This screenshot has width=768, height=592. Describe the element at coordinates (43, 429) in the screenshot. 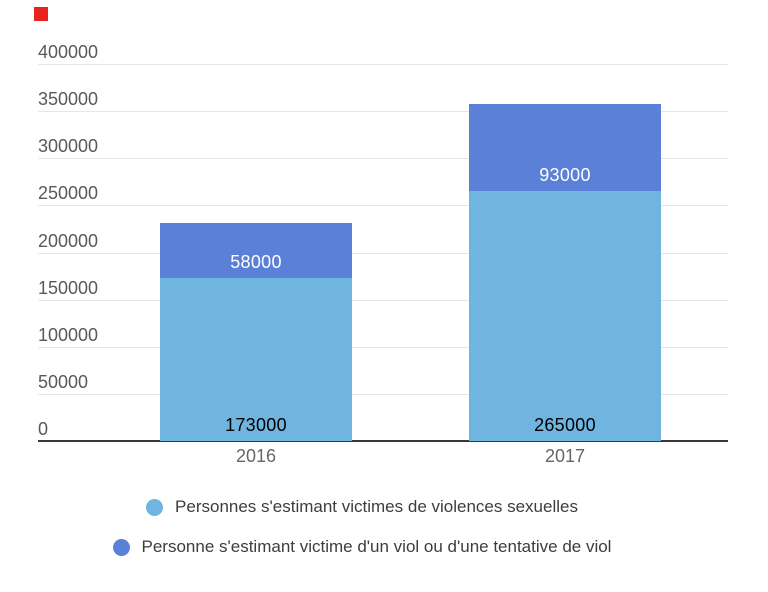

I see `y-axis-tick-label: 0` at that location.